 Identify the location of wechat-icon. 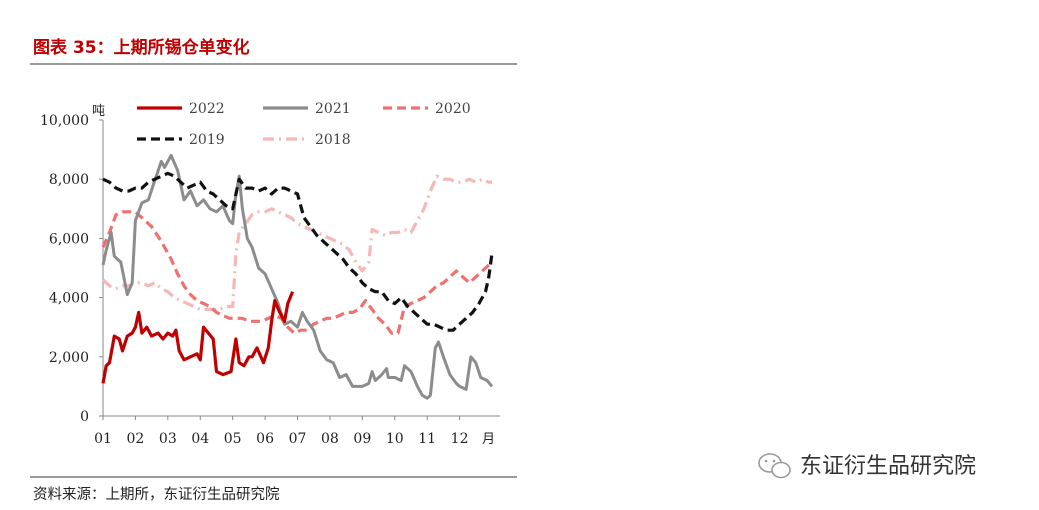
(774, 466).